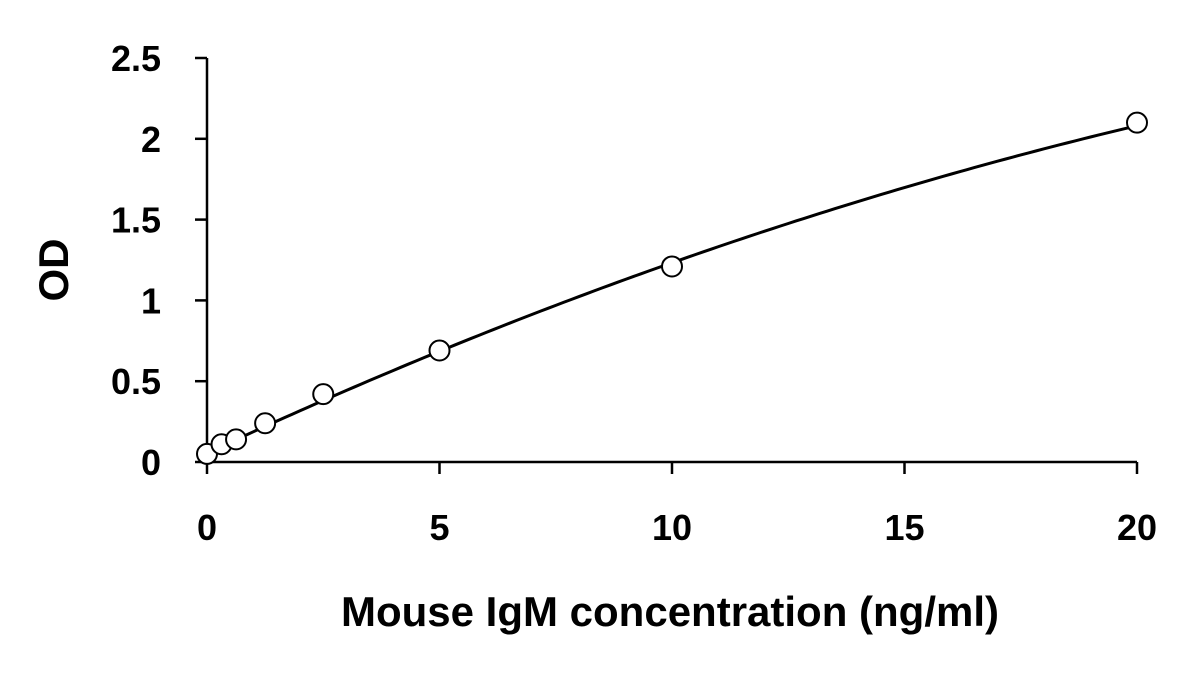 The width and height of the screenshot is (1204, 674). What do you see at coordinates (136, 58) in the screenshot?
I see `y-tick-label: 2.5` at bounding box center [136, 58].